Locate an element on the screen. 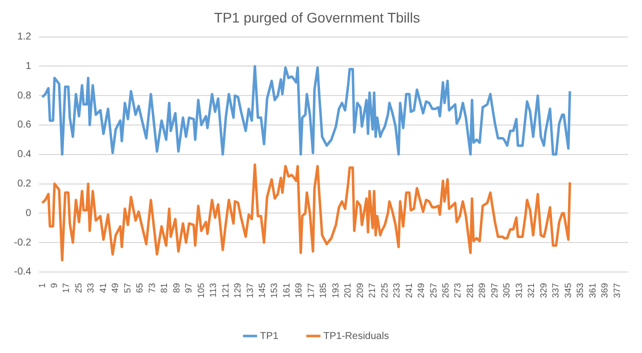  x-tick-label: 25 is located at coordinates (78, 287).